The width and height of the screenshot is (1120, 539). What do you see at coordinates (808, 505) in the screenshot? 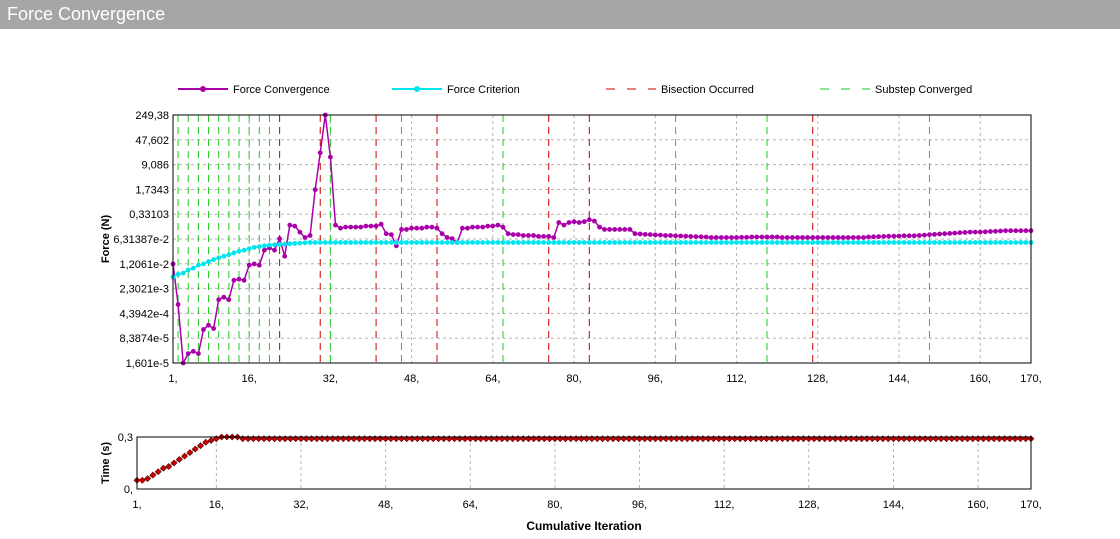
I see `time-x-tick-label: 128,` at bounding box center [808, 505].